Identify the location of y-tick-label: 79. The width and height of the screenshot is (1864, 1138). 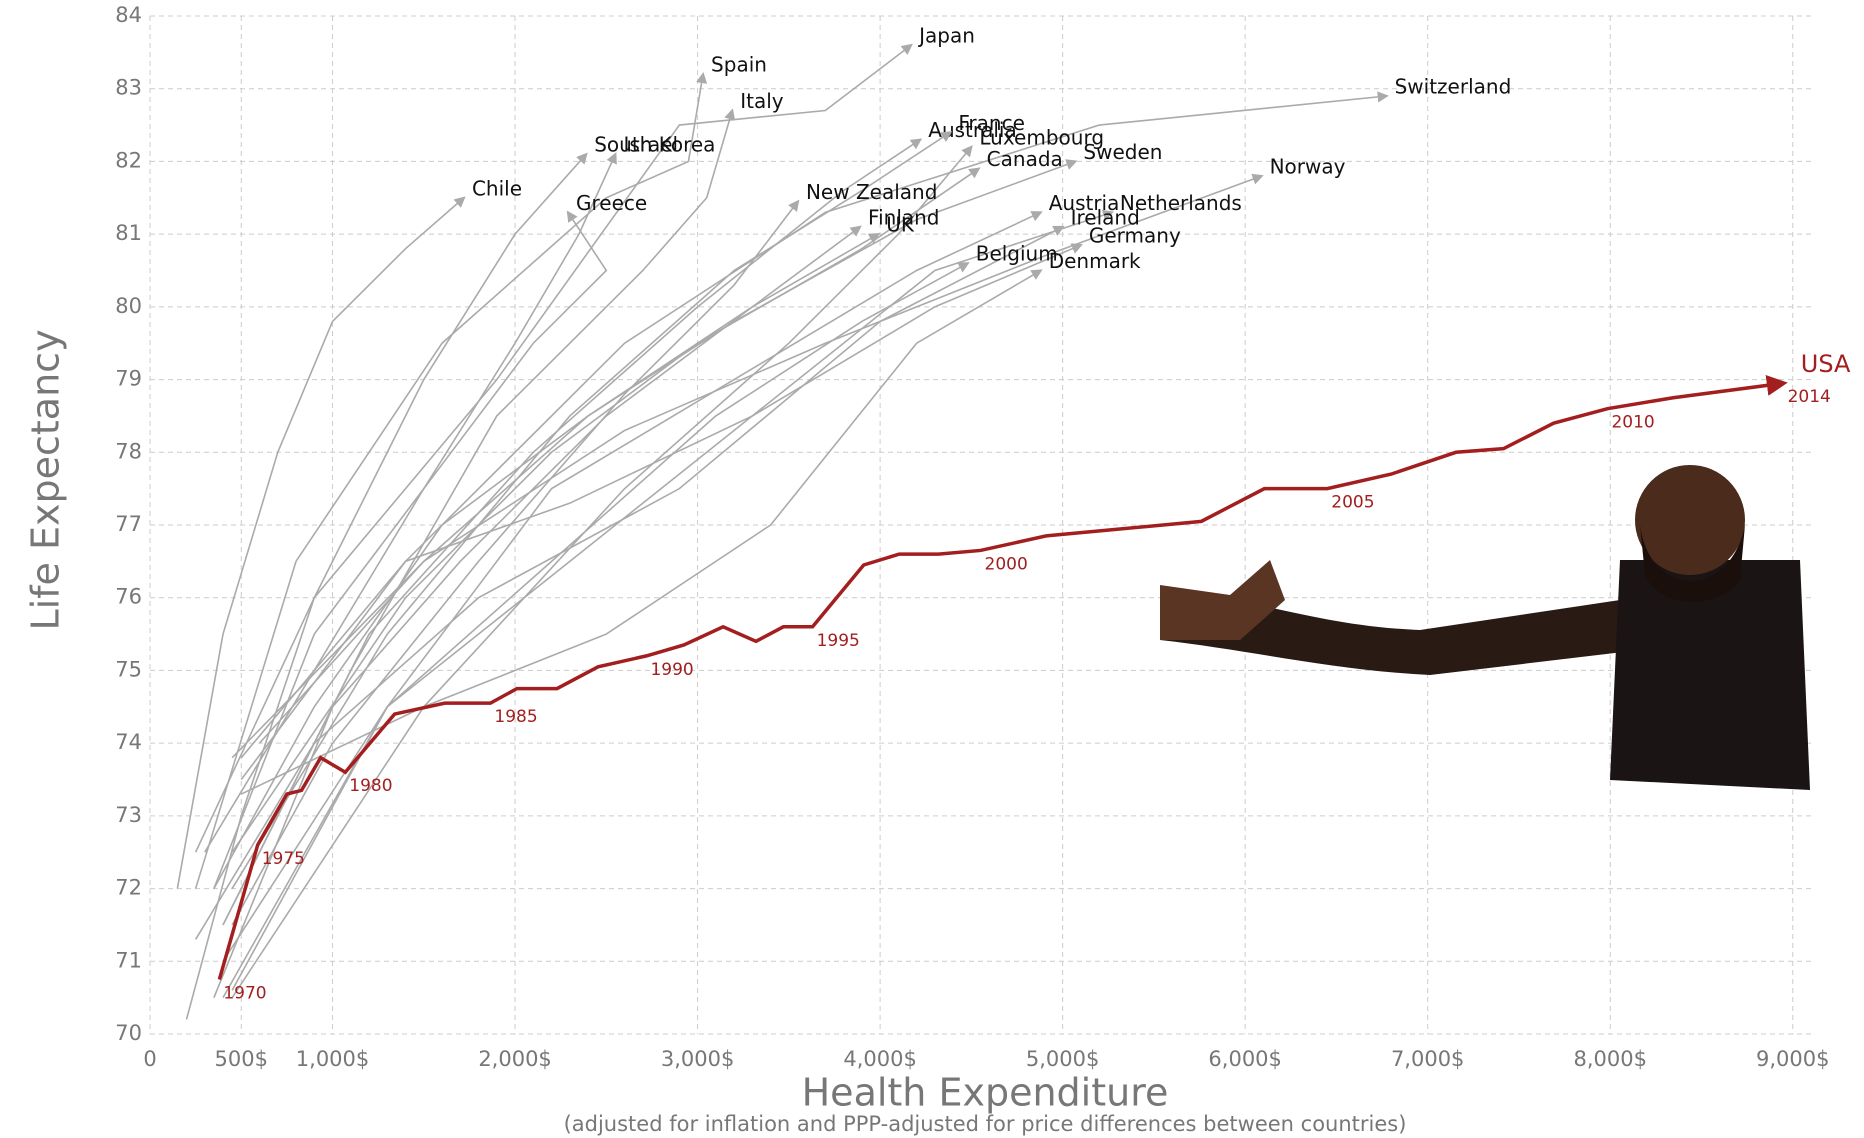
(128, 379).